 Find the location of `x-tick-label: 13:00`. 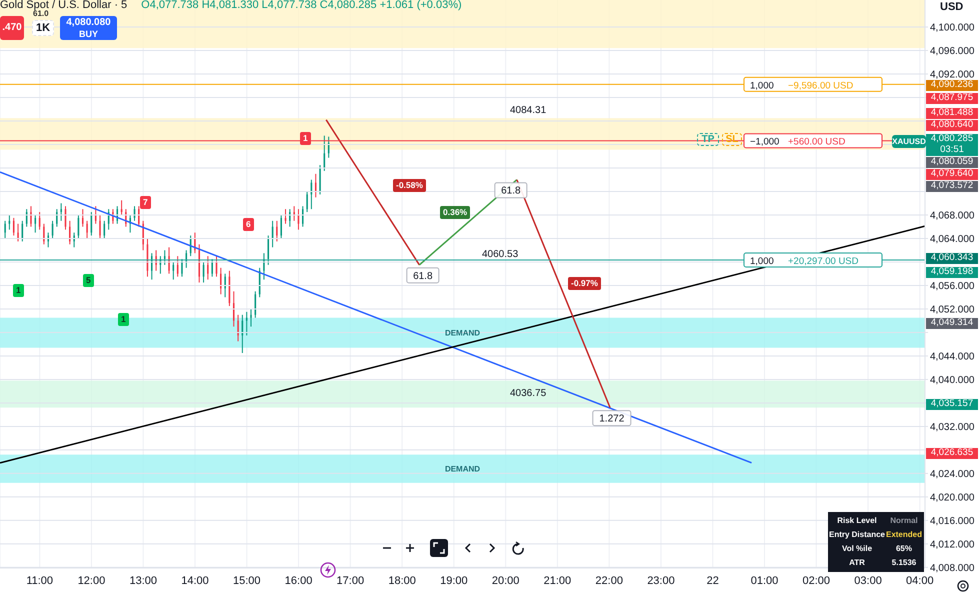

x-tick-label: 13:00 is located at coordinates (143, 580).